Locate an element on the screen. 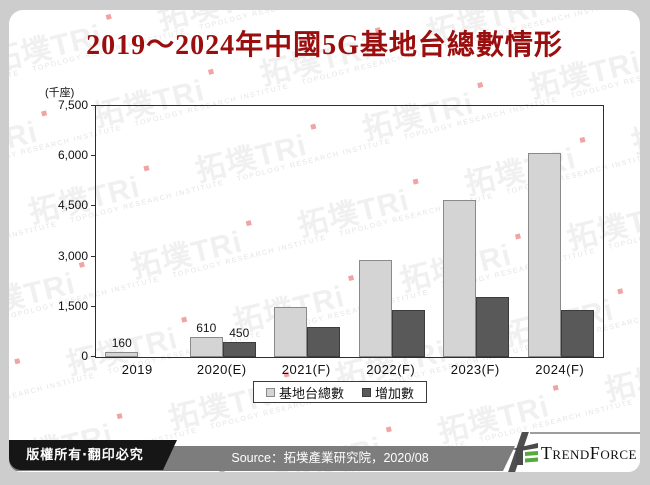 Image resolution: width=650 pixels, height=485 pixels. legend-item: 基地台總數 is located at coordinates (305, 392).